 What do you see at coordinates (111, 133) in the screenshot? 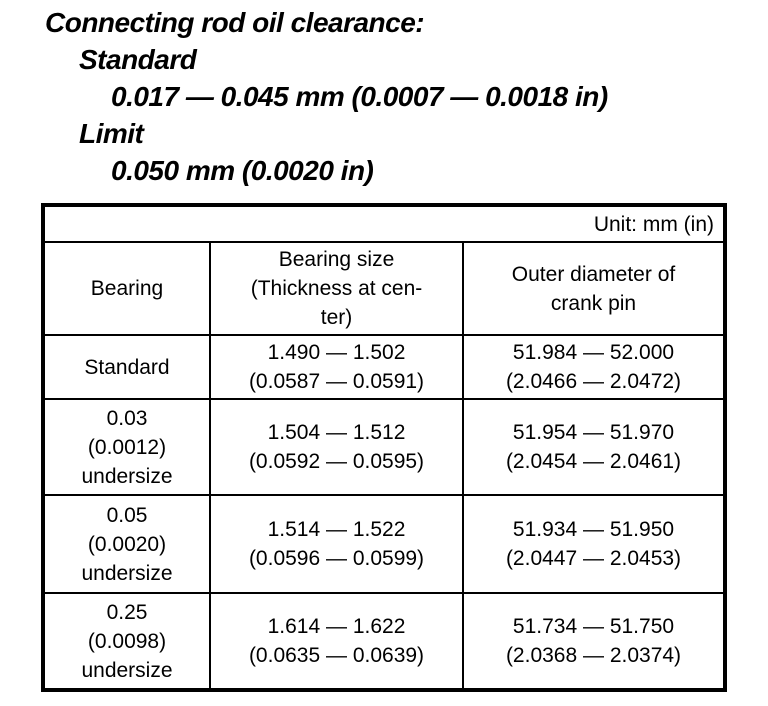
I see `spec-limit-label: Limit` at bounding box center [111, 133].